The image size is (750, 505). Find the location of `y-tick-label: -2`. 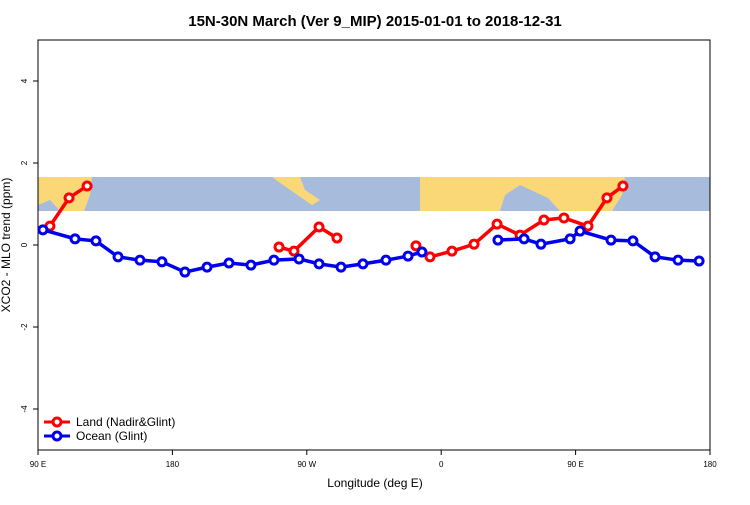

y-tick-label: -2 is located at coordinates (24, 327).